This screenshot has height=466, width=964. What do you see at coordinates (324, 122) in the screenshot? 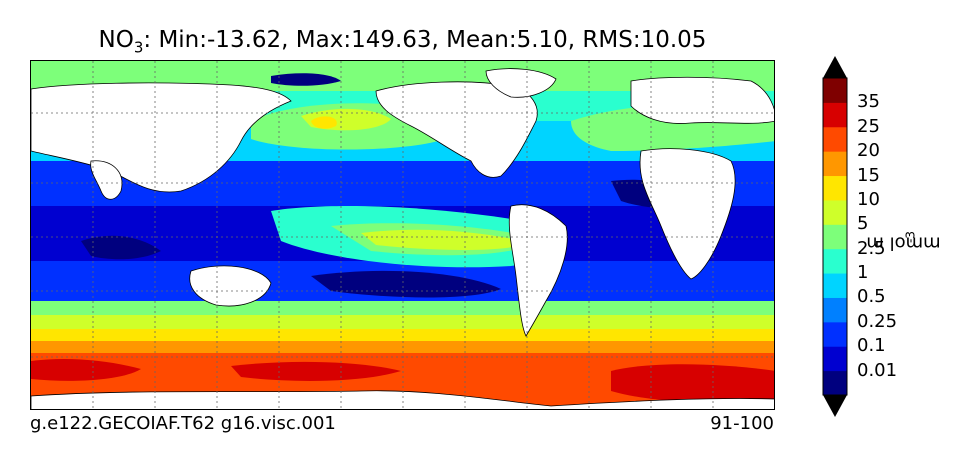
I see `north-pacific-peak` at bounding box center [324, 122].